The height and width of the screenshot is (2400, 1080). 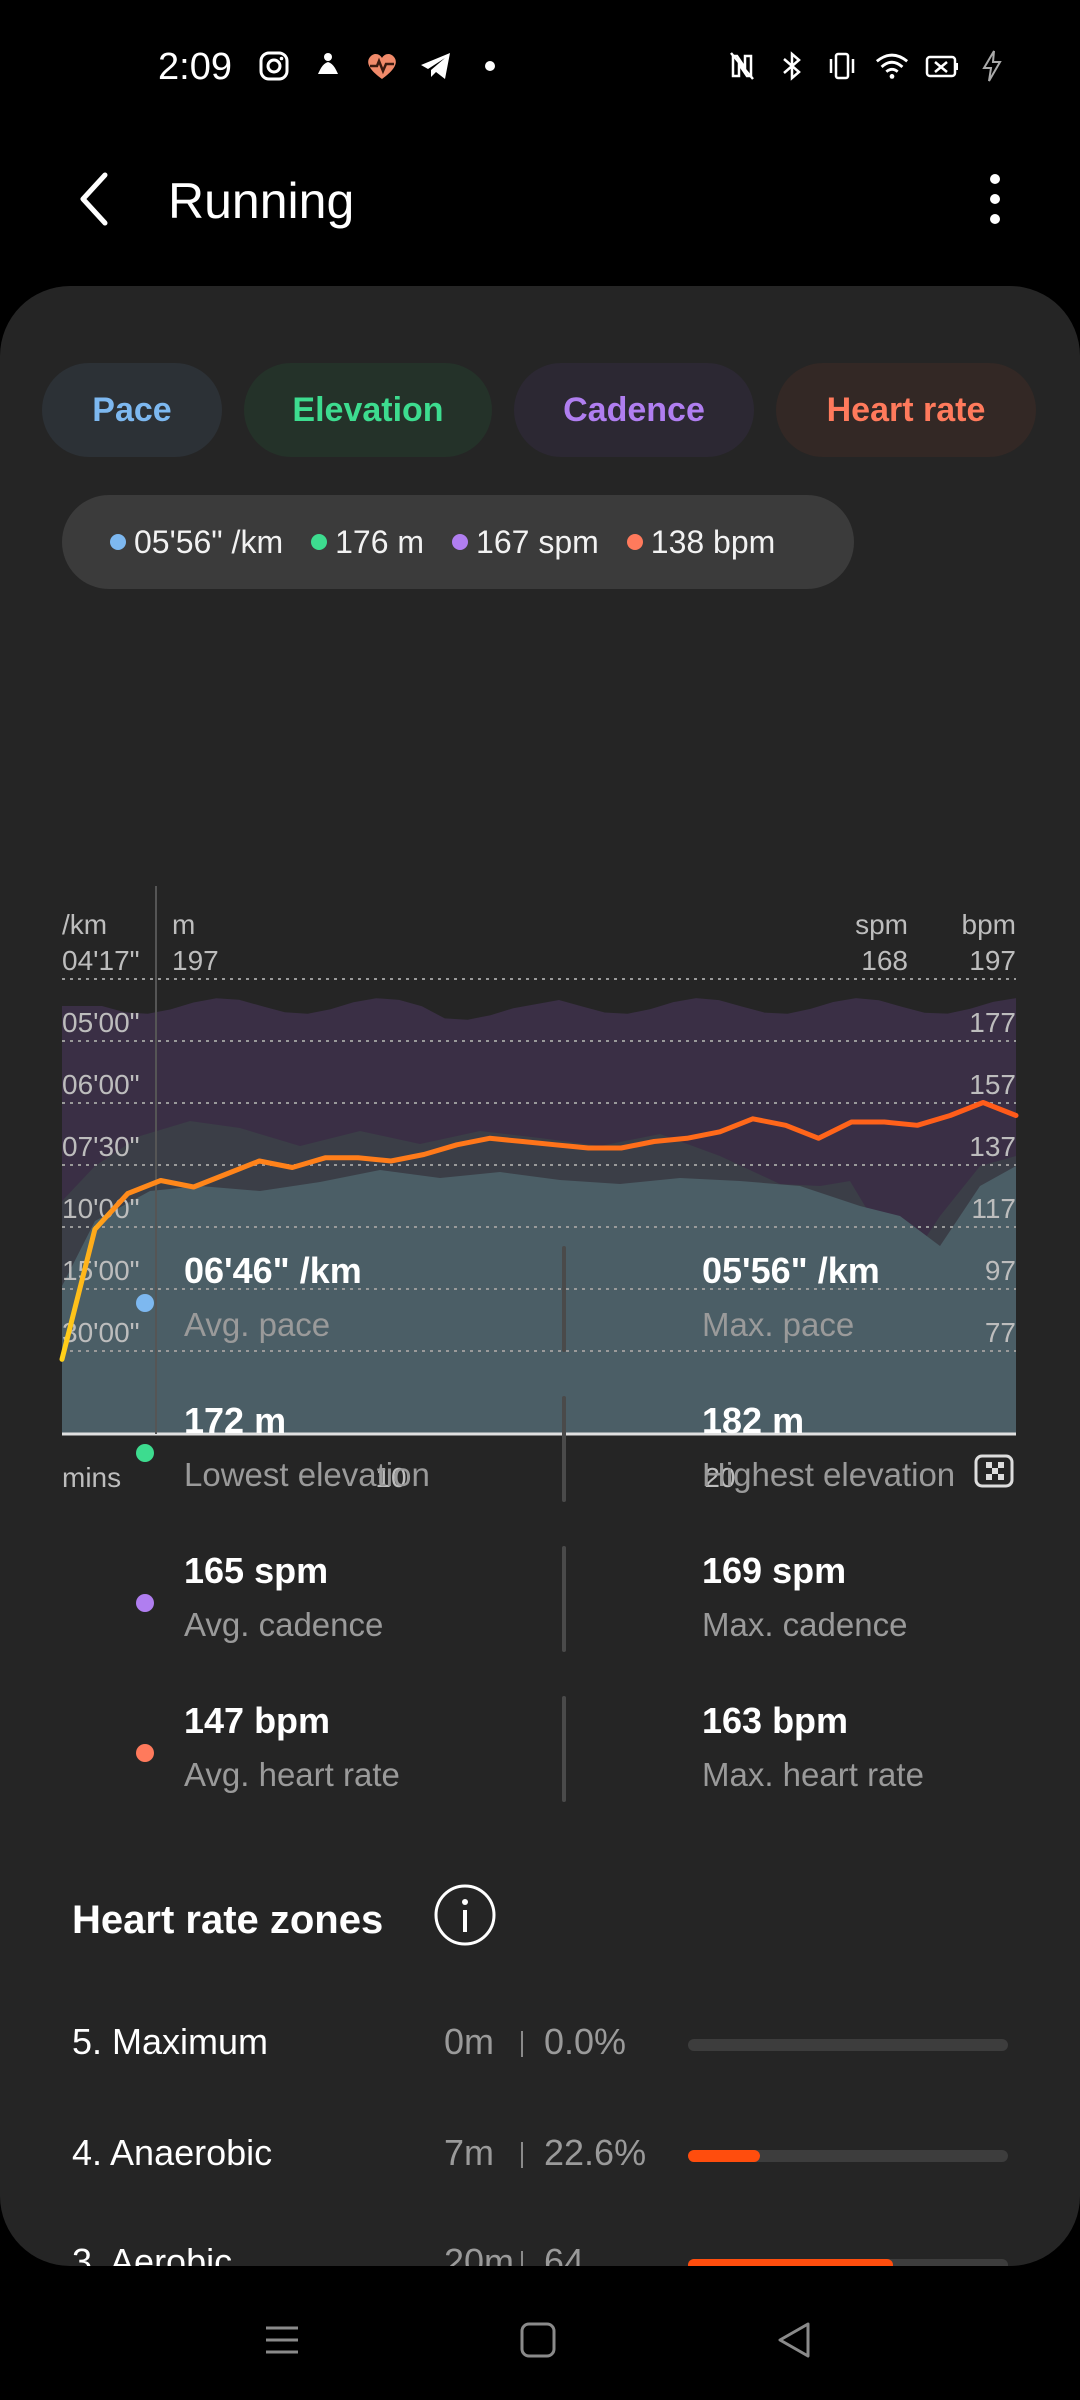 I want to click on tab-elevation: Elevation, so click(x=368, y=410).